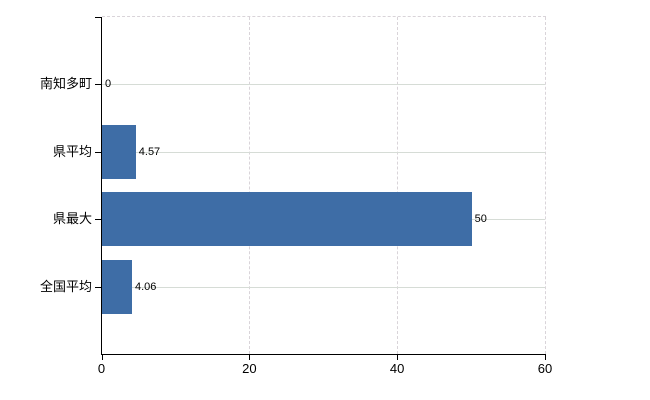 This screenshot has width=650, height=400. Describe the element at coordinates (101, 186) in the screenshot. I see `y-axis-line` at that location.